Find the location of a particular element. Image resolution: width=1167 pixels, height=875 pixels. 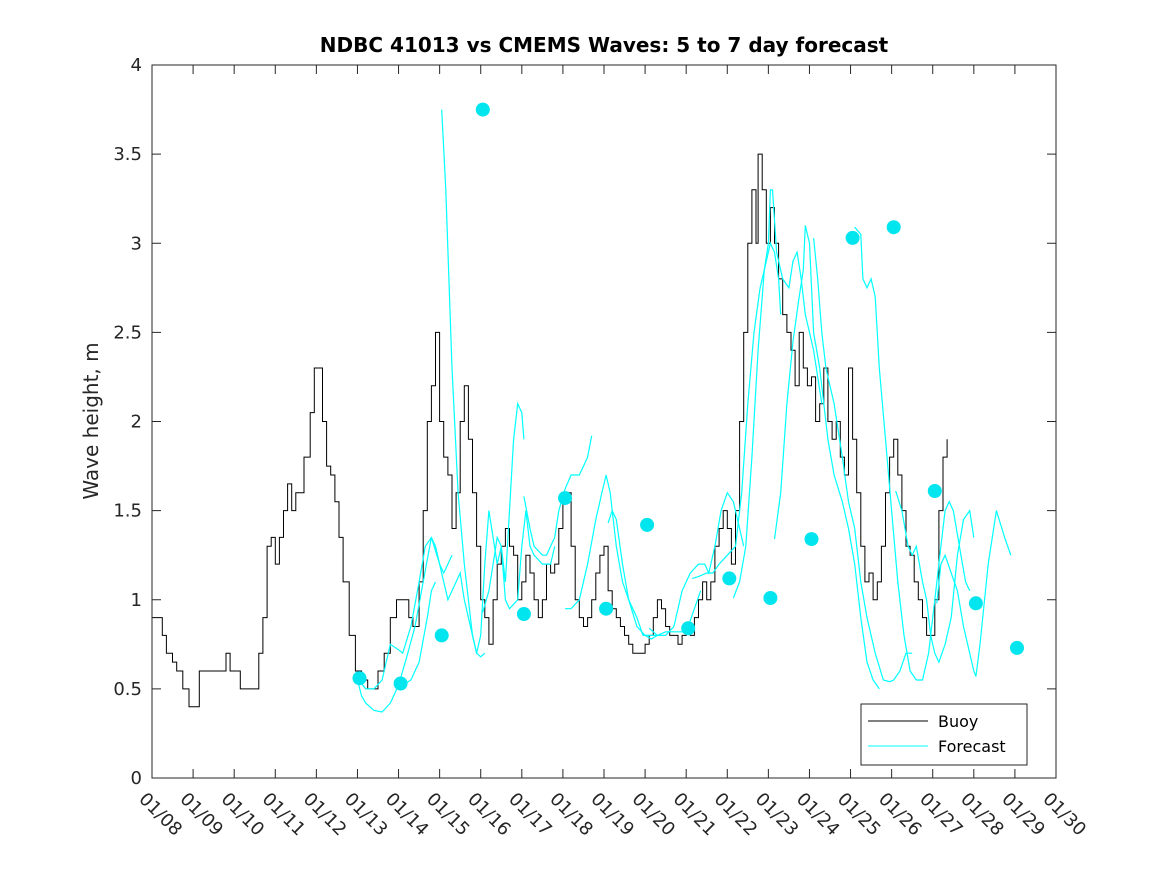

y-tick-label-3: 1.5 is located at coordinates (127, 511).